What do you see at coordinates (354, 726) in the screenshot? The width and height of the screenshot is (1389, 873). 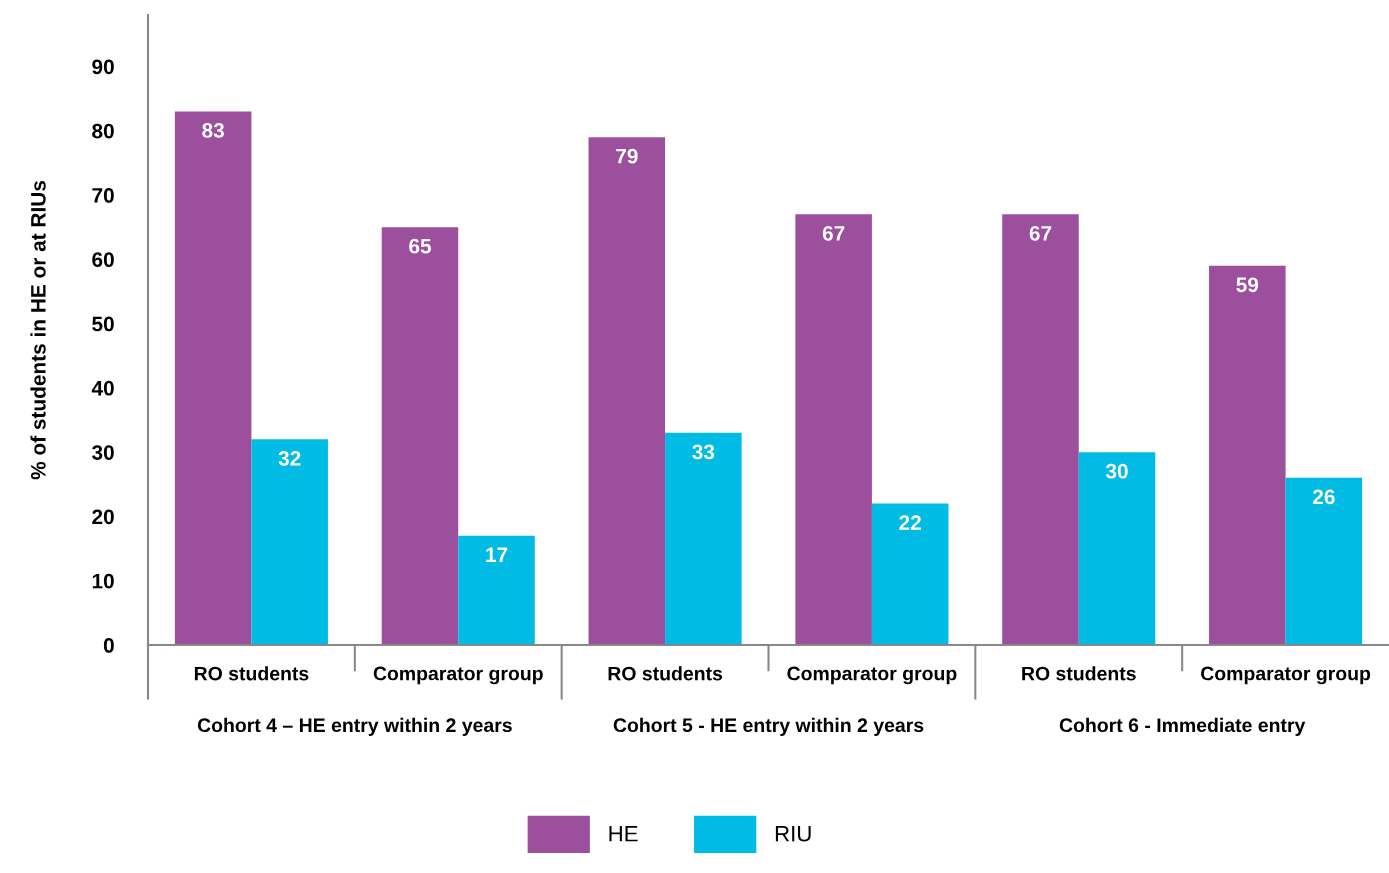 I see `text: Cohort 4 – HE entry within 2 years` at bounding box center [354, 726].